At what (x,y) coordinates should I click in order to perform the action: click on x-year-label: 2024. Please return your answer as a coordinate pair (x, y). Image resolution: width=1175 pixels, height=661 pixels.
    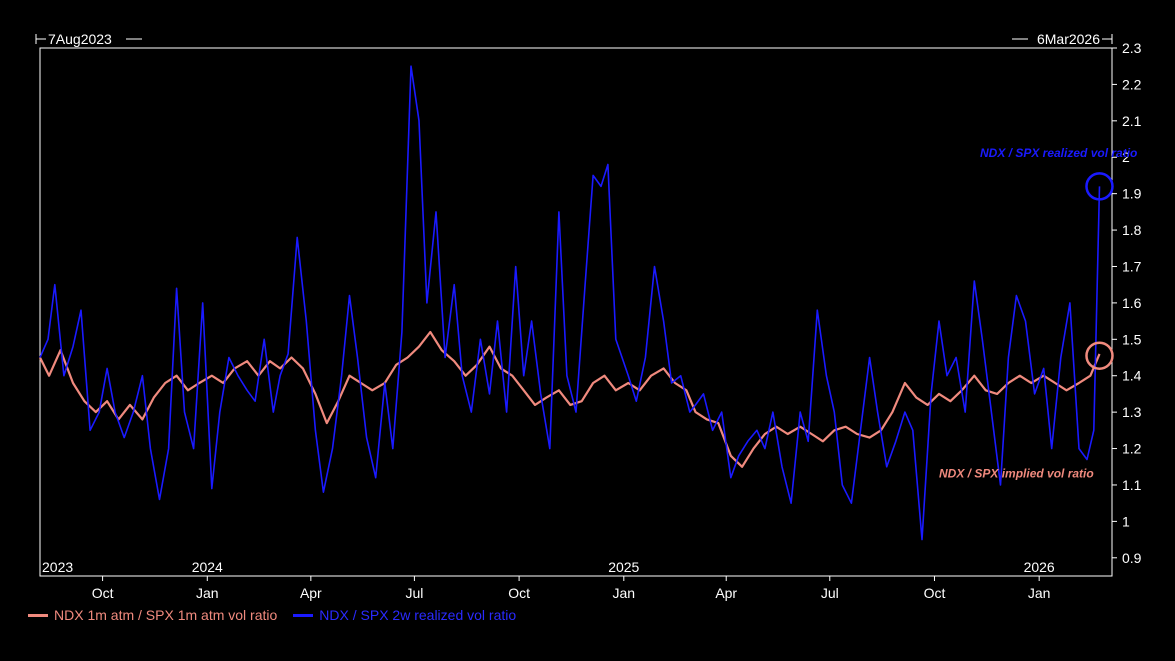
    Looking at the image, I should click on (207, 567).